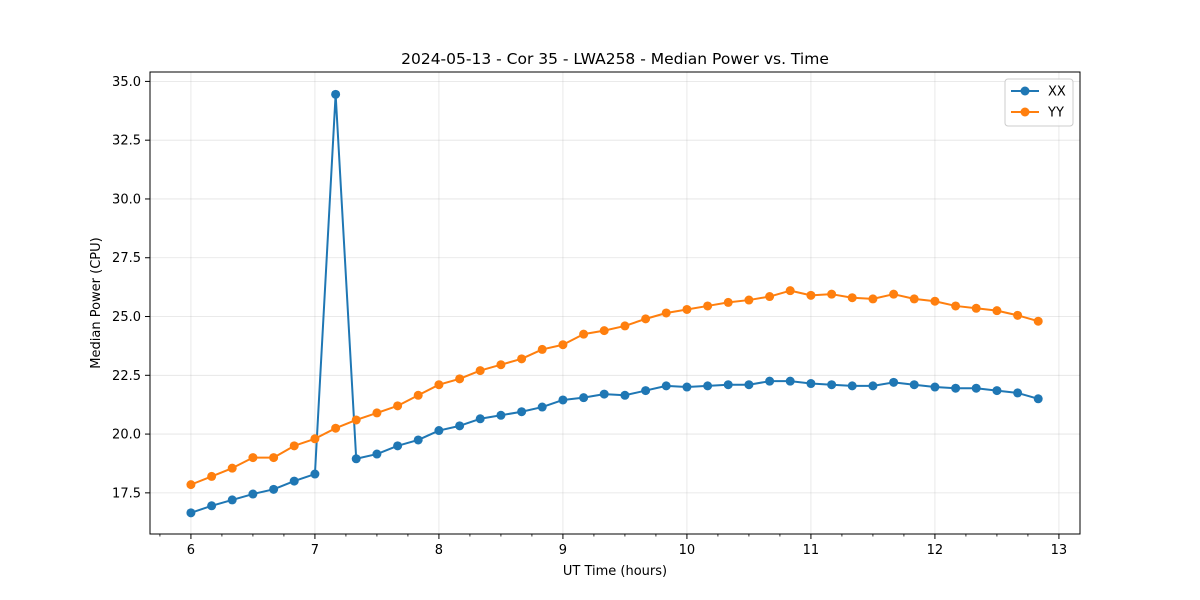  I want to click on legend-label: YY, so click(1055, 113).